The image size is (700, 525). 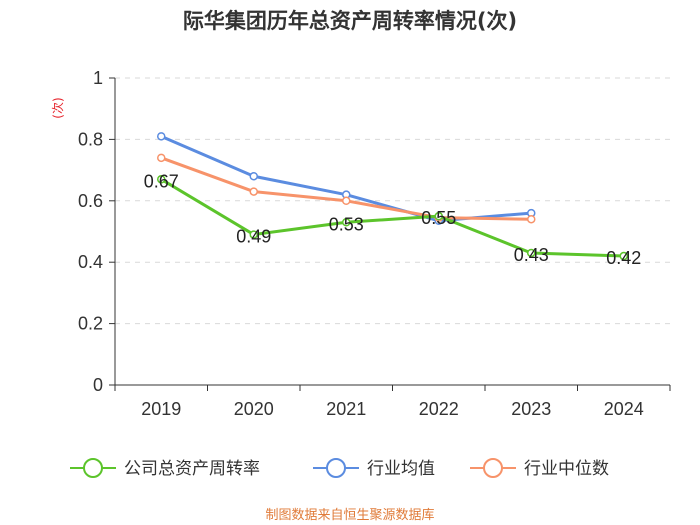 I want to click on x-tick-label: 2024, so click(x=624, y=409).